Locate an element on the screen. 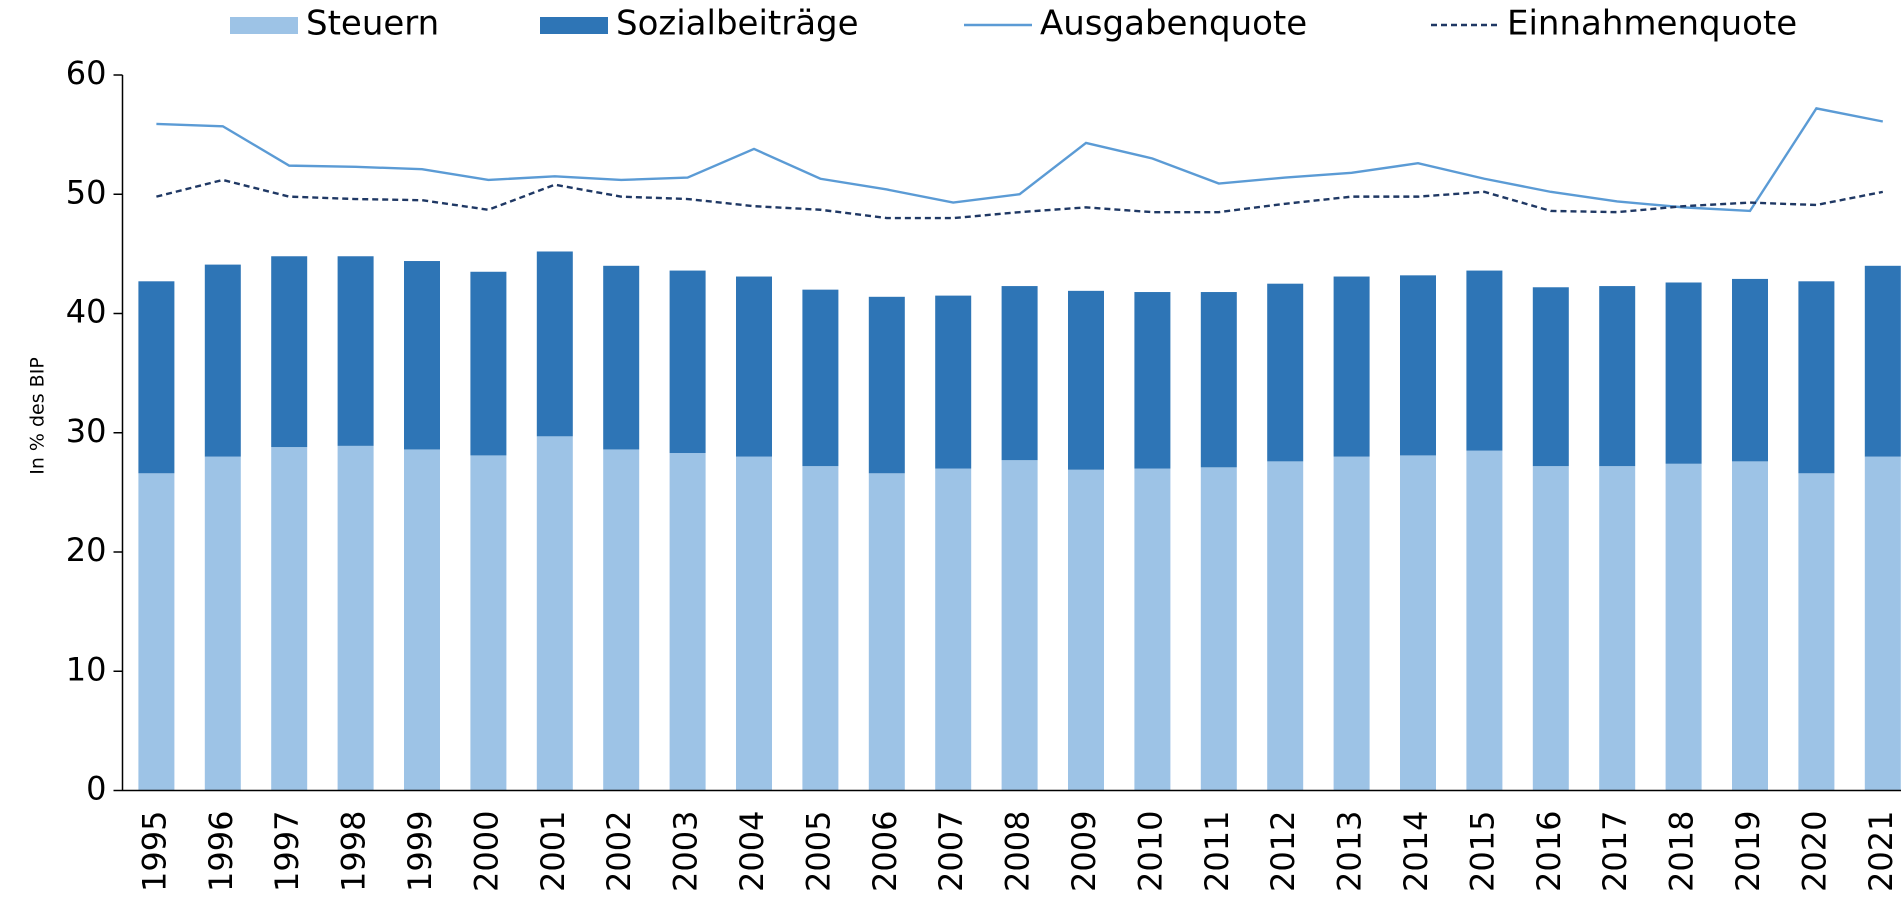 The height and width of the screenshot is (899, 1901). x-tick-label: 1997 is located at coordinates (287, 851).